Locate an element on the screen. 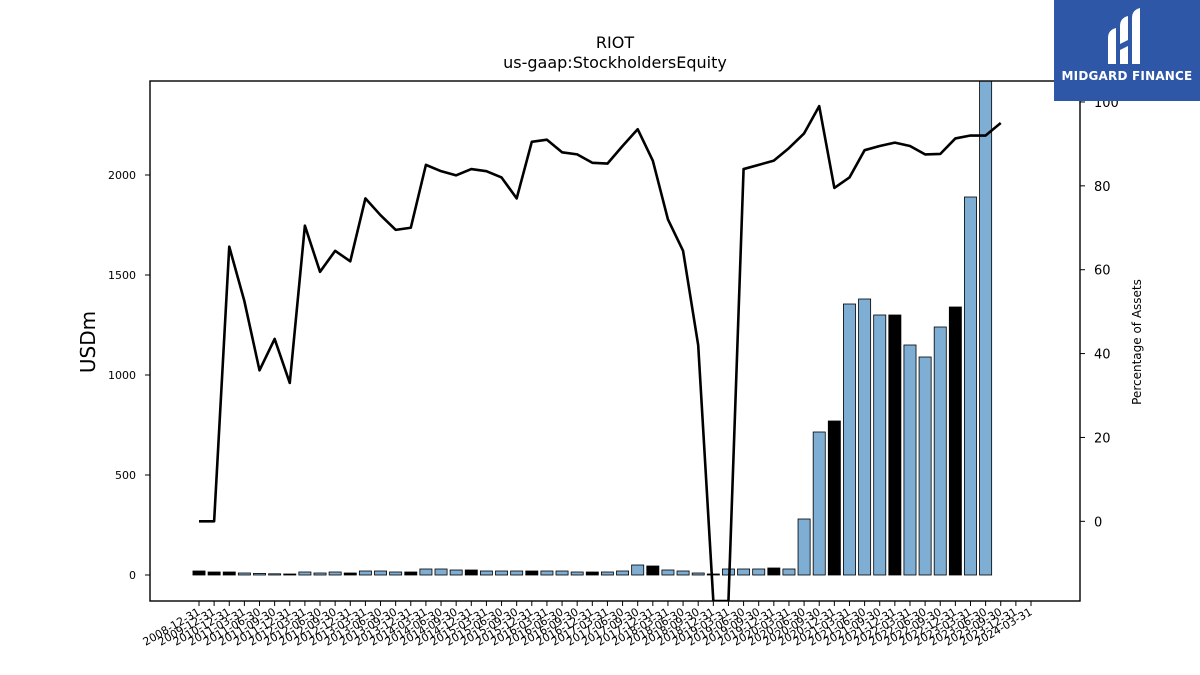  y-tick-label-1500: 1500 is located at coordinates (122, 275).